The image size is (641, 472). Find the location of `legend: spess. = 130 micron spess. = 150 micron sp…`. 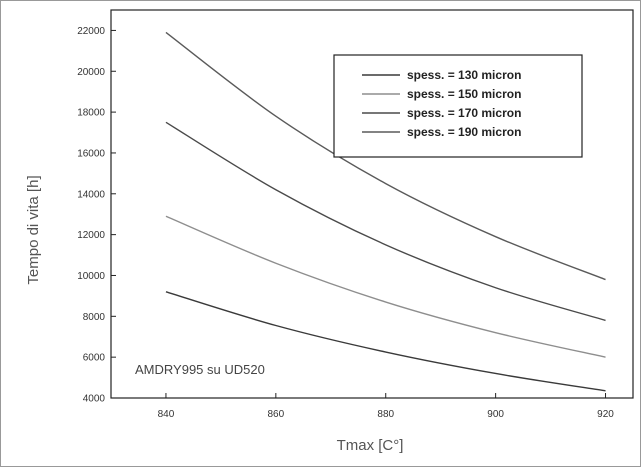

legend: spess. = 130 micron spess. = 150 micron sp… is located at coordinates (458, 106).